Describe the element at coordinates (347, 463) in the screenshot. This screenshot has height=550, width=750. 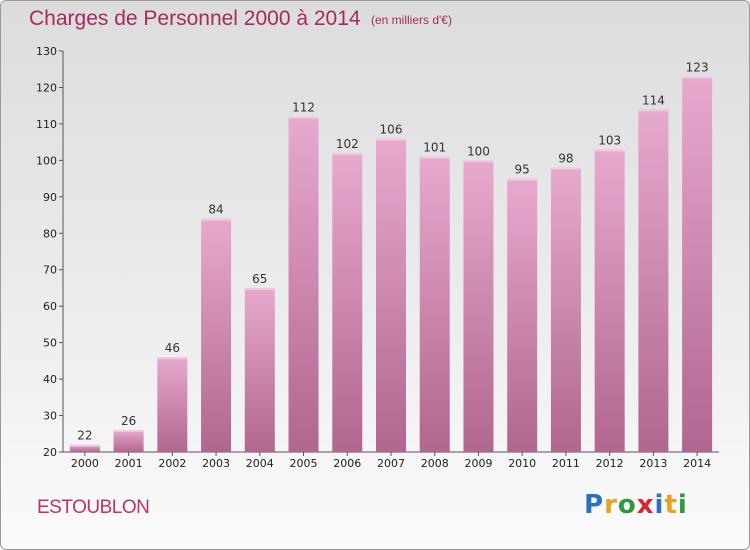
I see `x-tick-label: 2006` at that location.